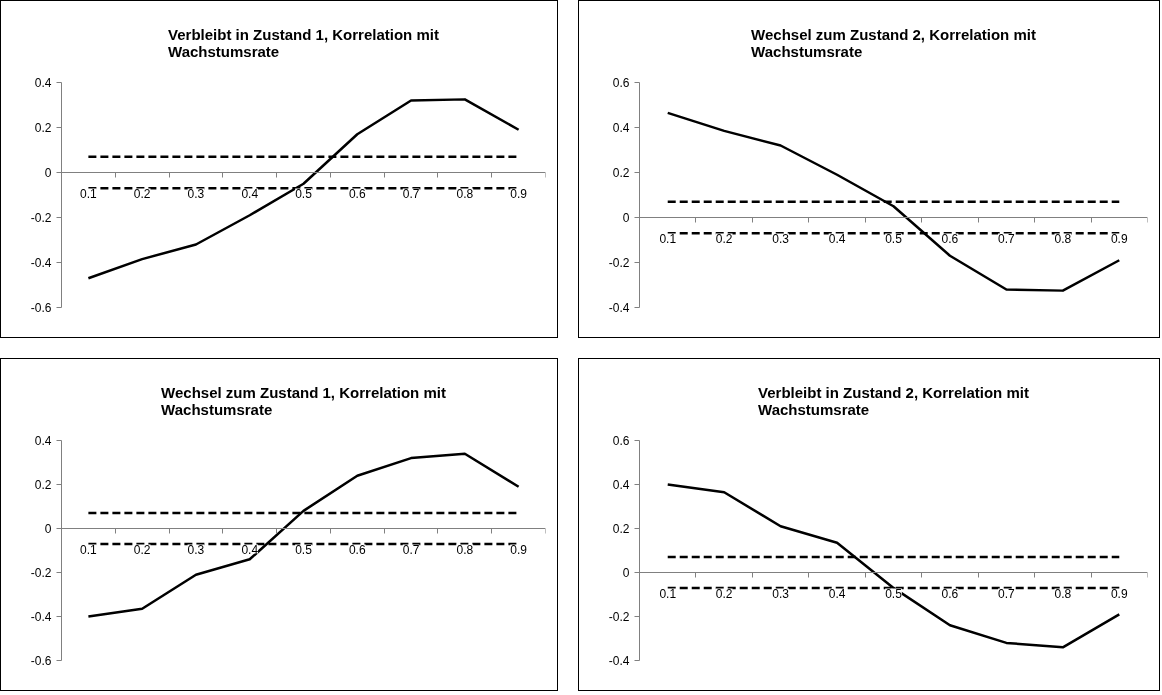 The width and height of the screenshot is (1162, 695). What do you see at coordinates (893, 43) in the screenshot?
I see `chart-title: Wechsel zum Zustand 2, Korrelation mit Wachstumsrate` at bounding box center [893, 43].